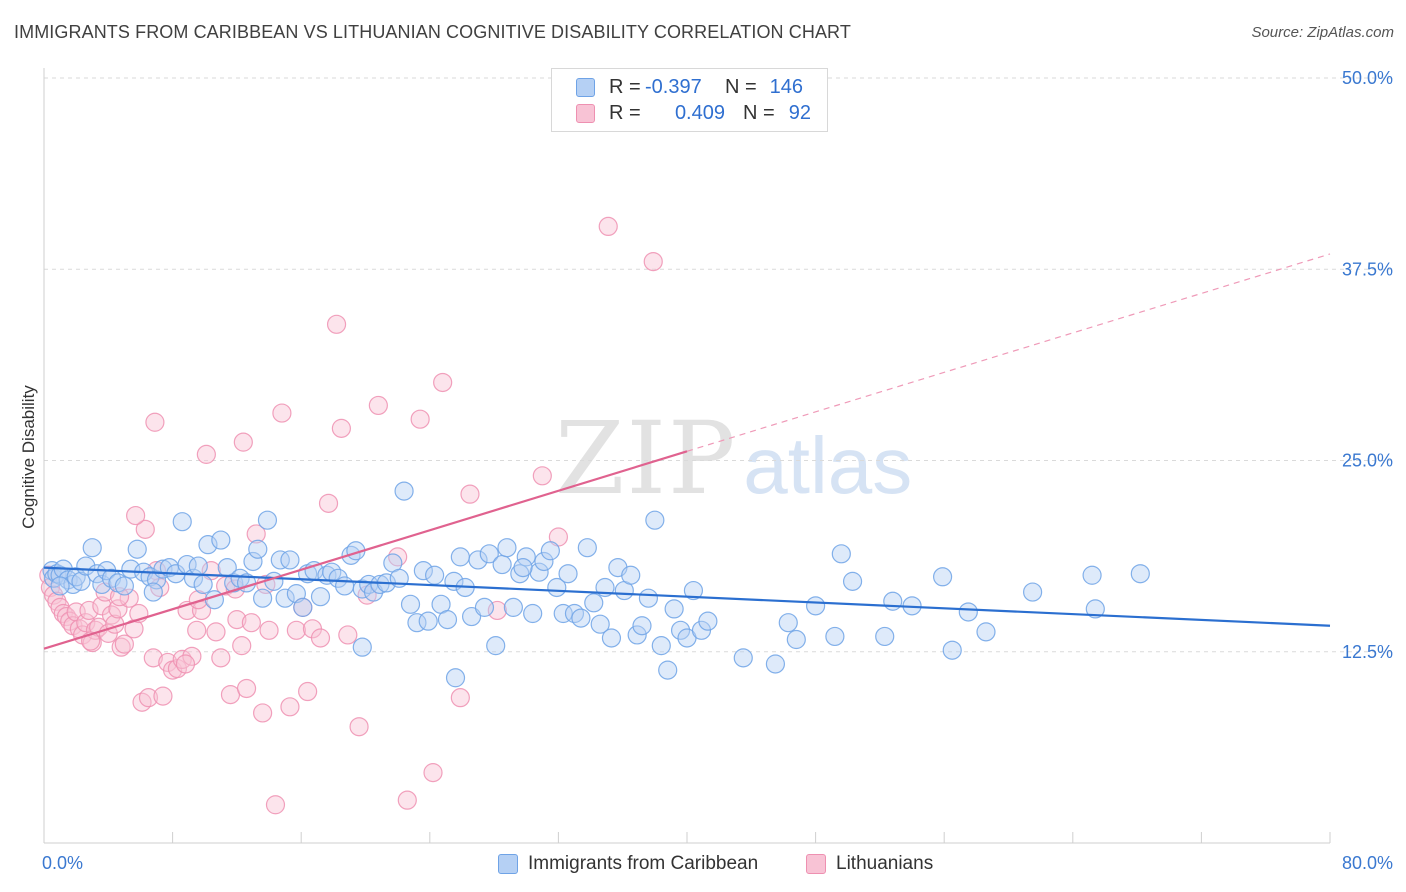 This screenshot has width=1406, height=892. I want to click on bottom-legend-label-caribbean: Immigrants from Caribbean, so click(643, 863).